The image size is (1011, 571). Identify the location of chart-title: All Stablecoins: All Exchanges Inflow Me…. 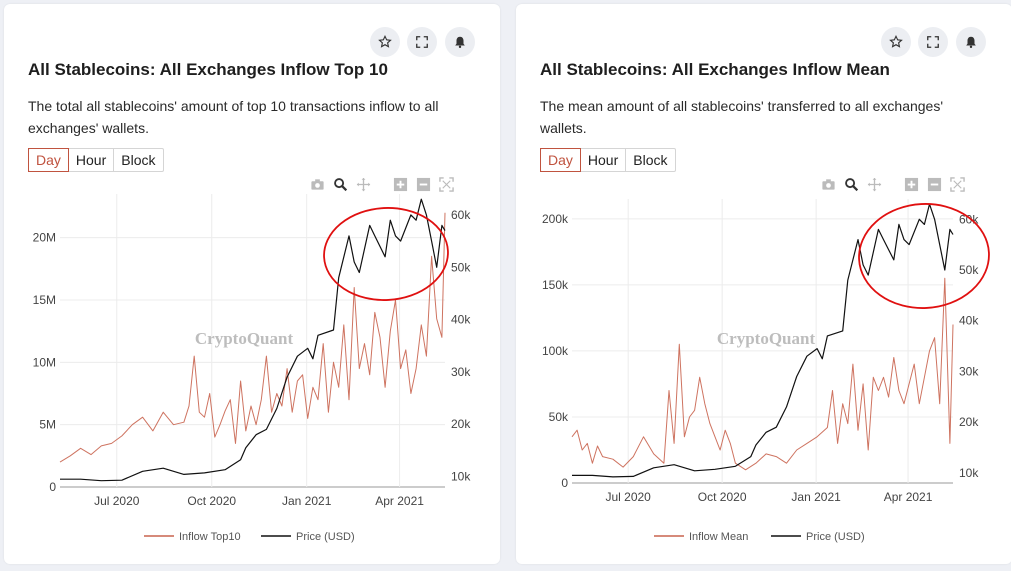
(715, 69).